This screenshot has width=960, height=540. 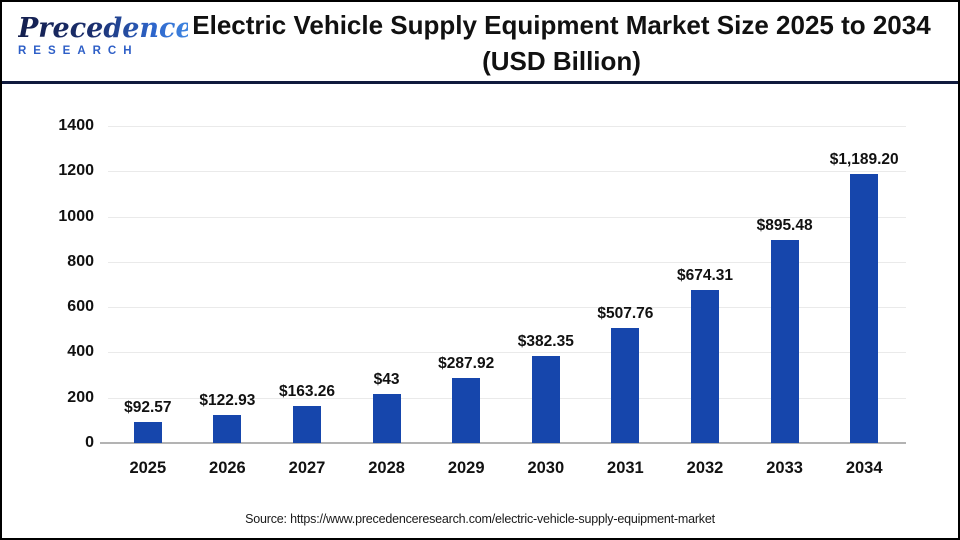 I want to click on bar-2031, so click(x=625, y=385).